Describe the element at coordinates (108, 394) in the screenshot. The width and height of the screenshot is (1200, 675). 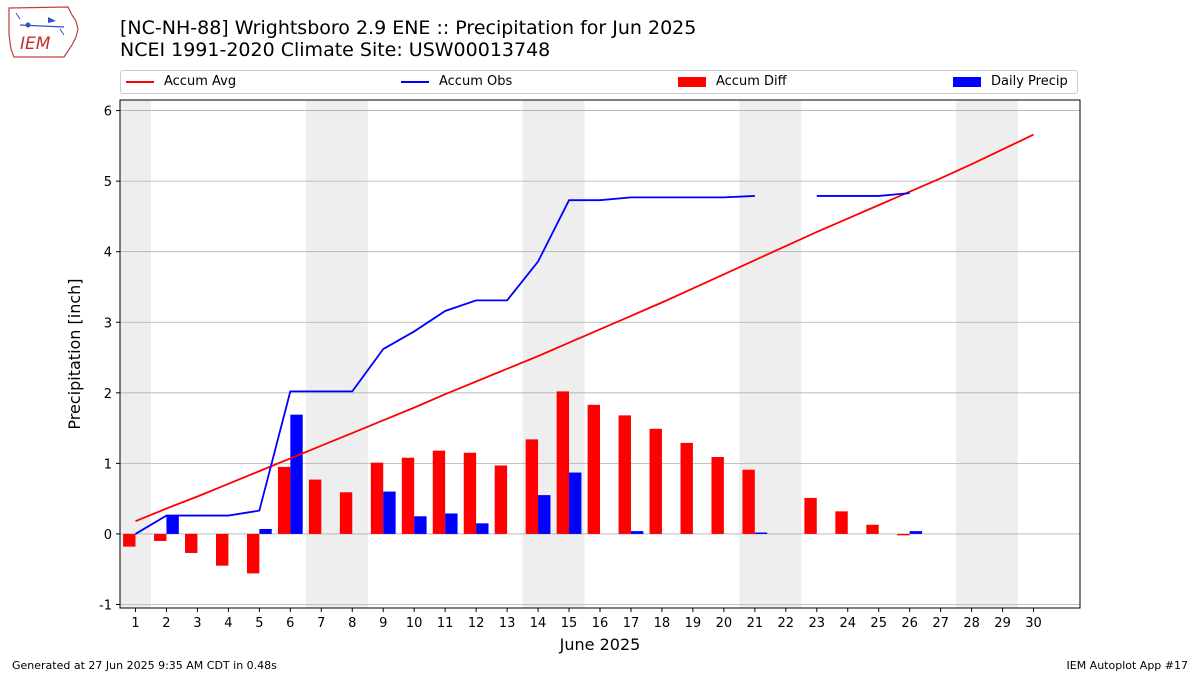
I see `ytick-label-2: 2` at that location.